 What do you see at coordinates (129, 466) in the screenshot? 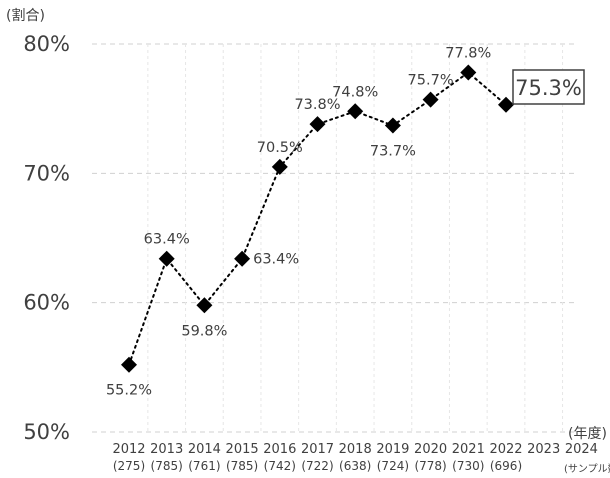
I see `sample-size-label: (275)` at bounding box center [129, 466].